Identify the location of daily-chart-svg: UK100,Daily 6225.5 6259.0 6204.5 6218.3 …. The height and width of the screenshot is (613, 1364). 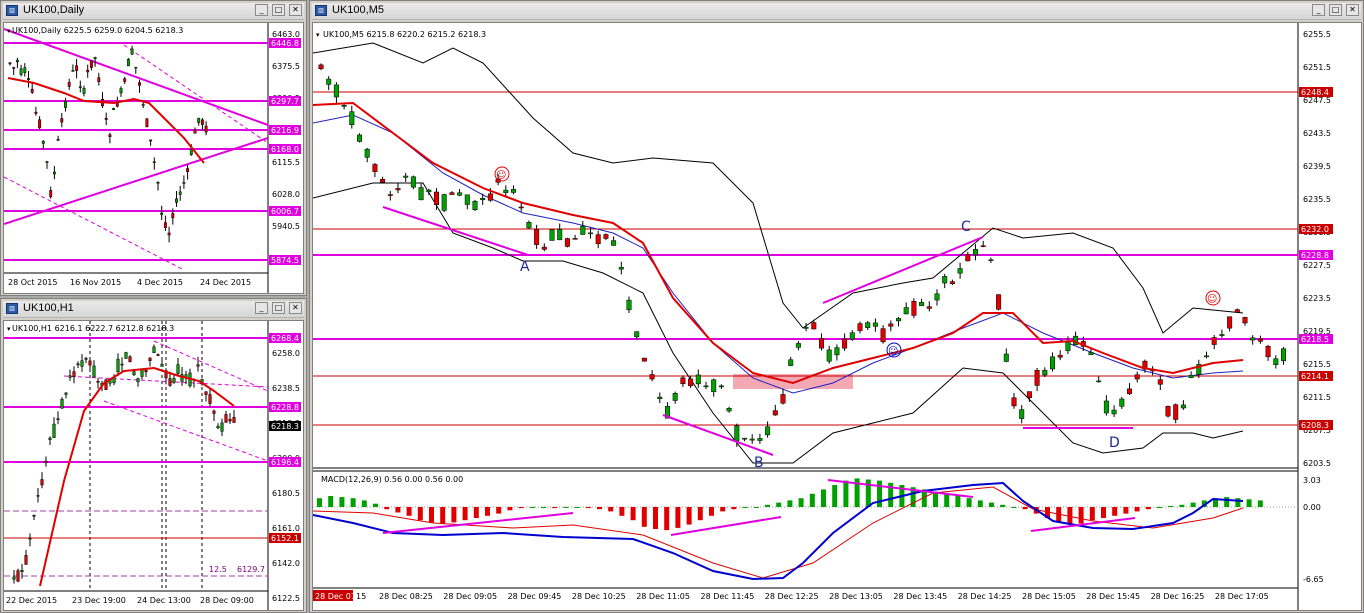
(152, 158).